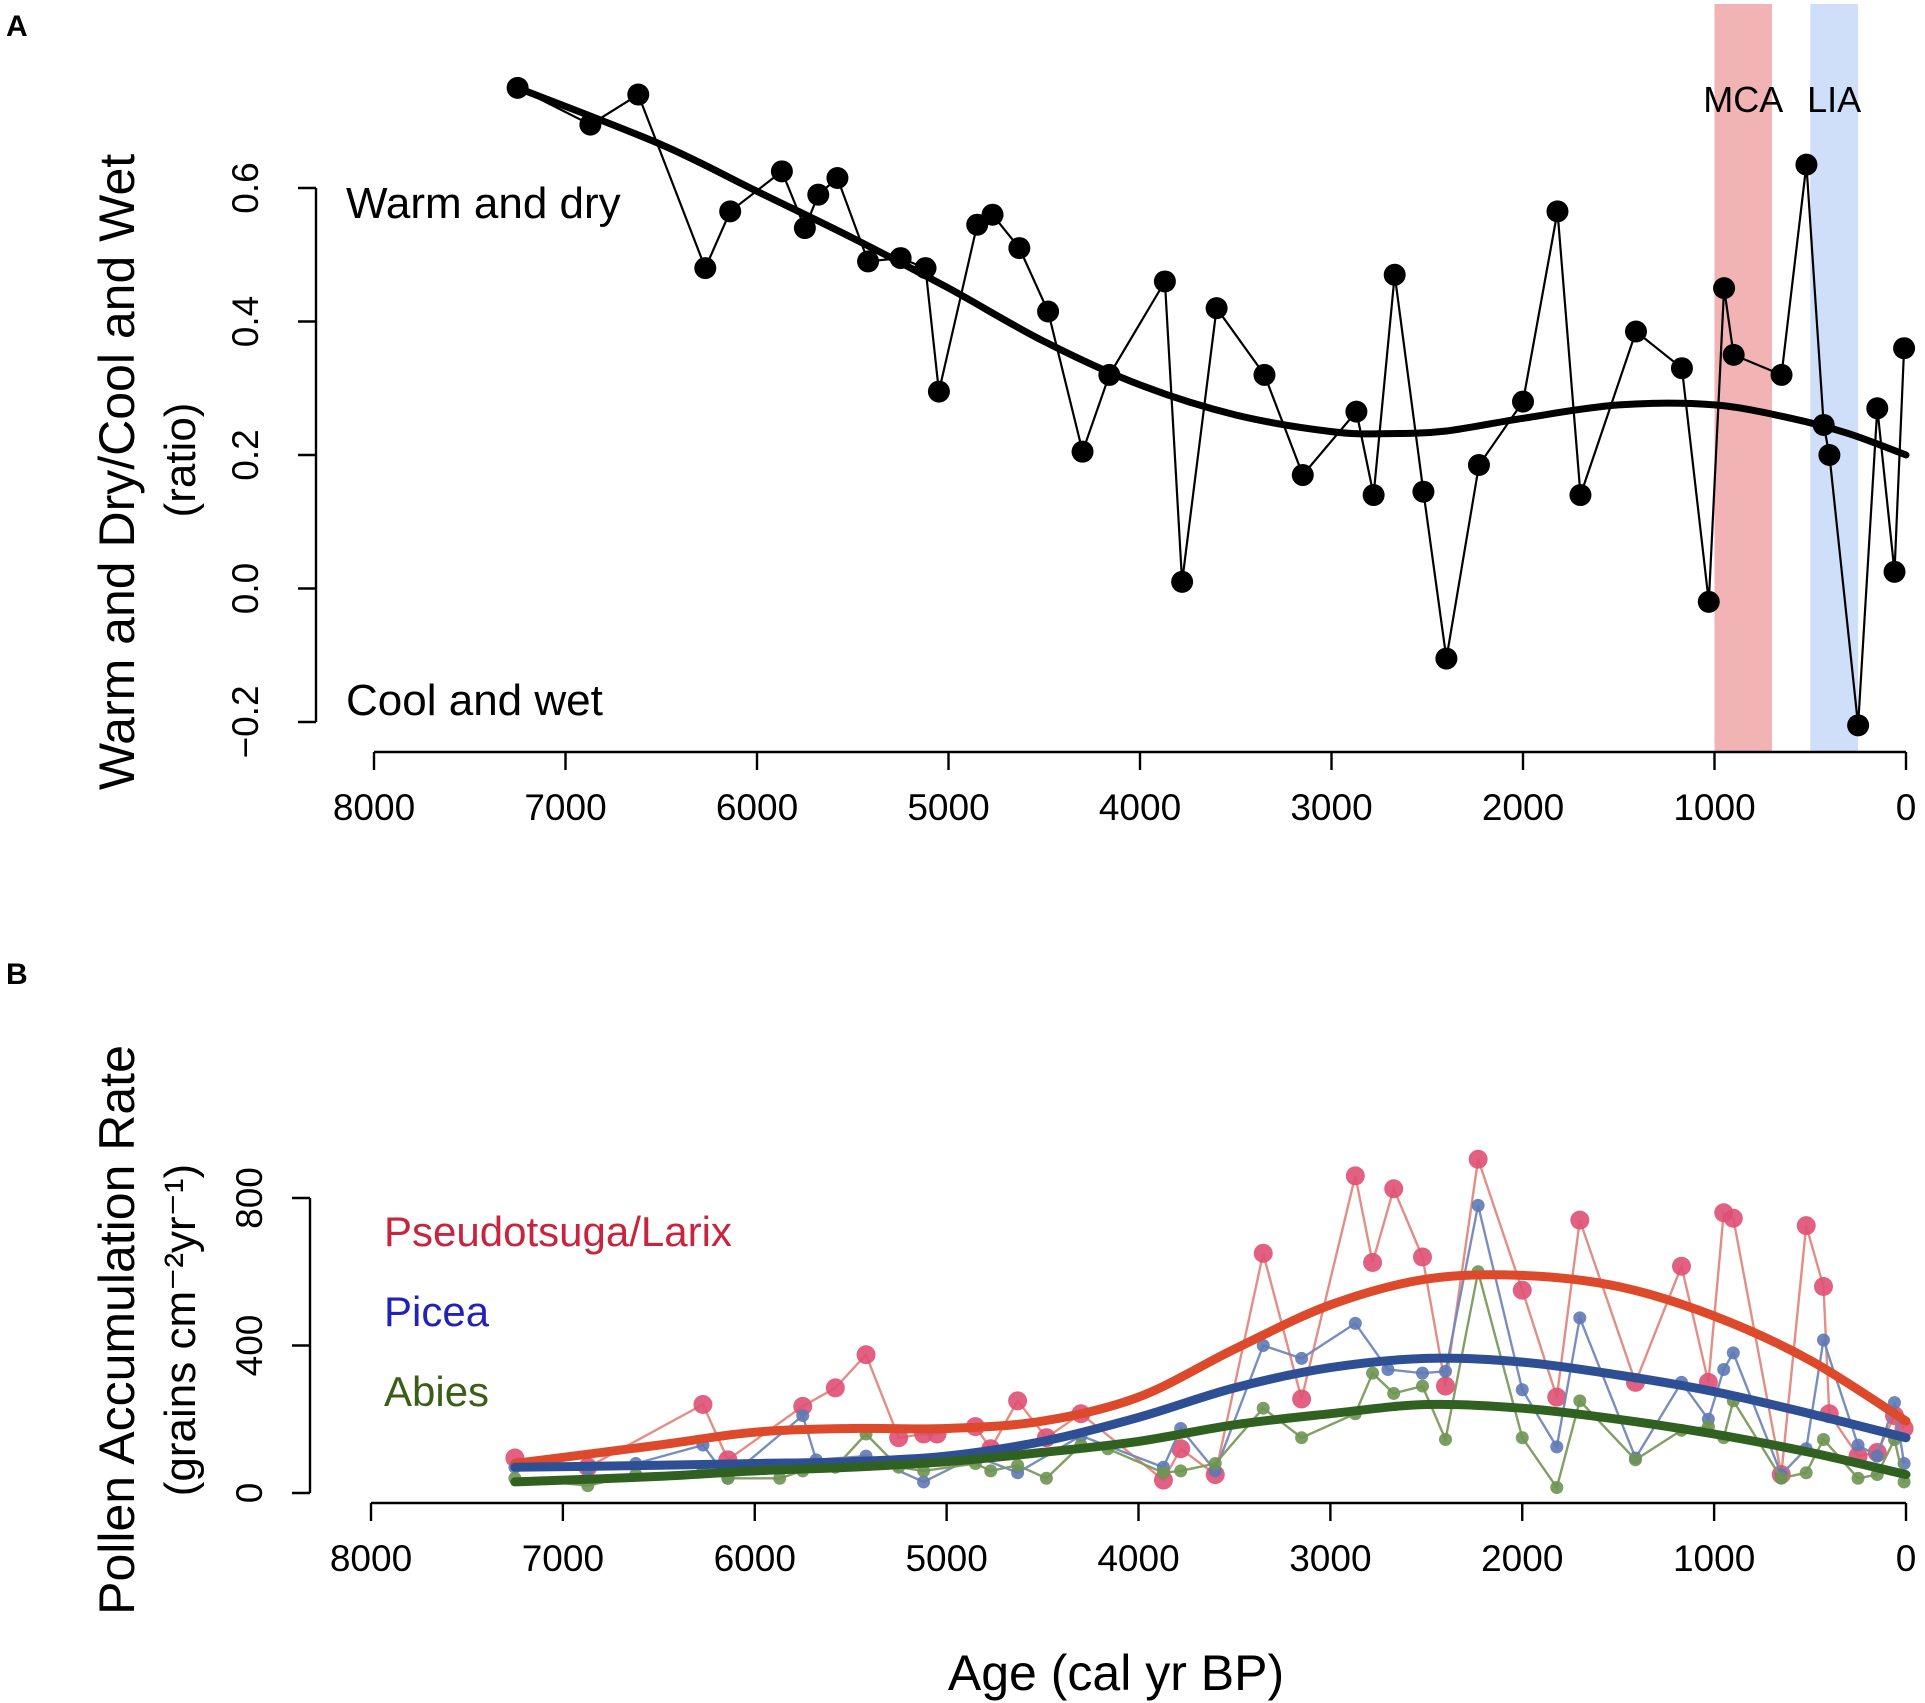  I want to click on panel-b-x-tick-label: 0, so click(1906, 1558).